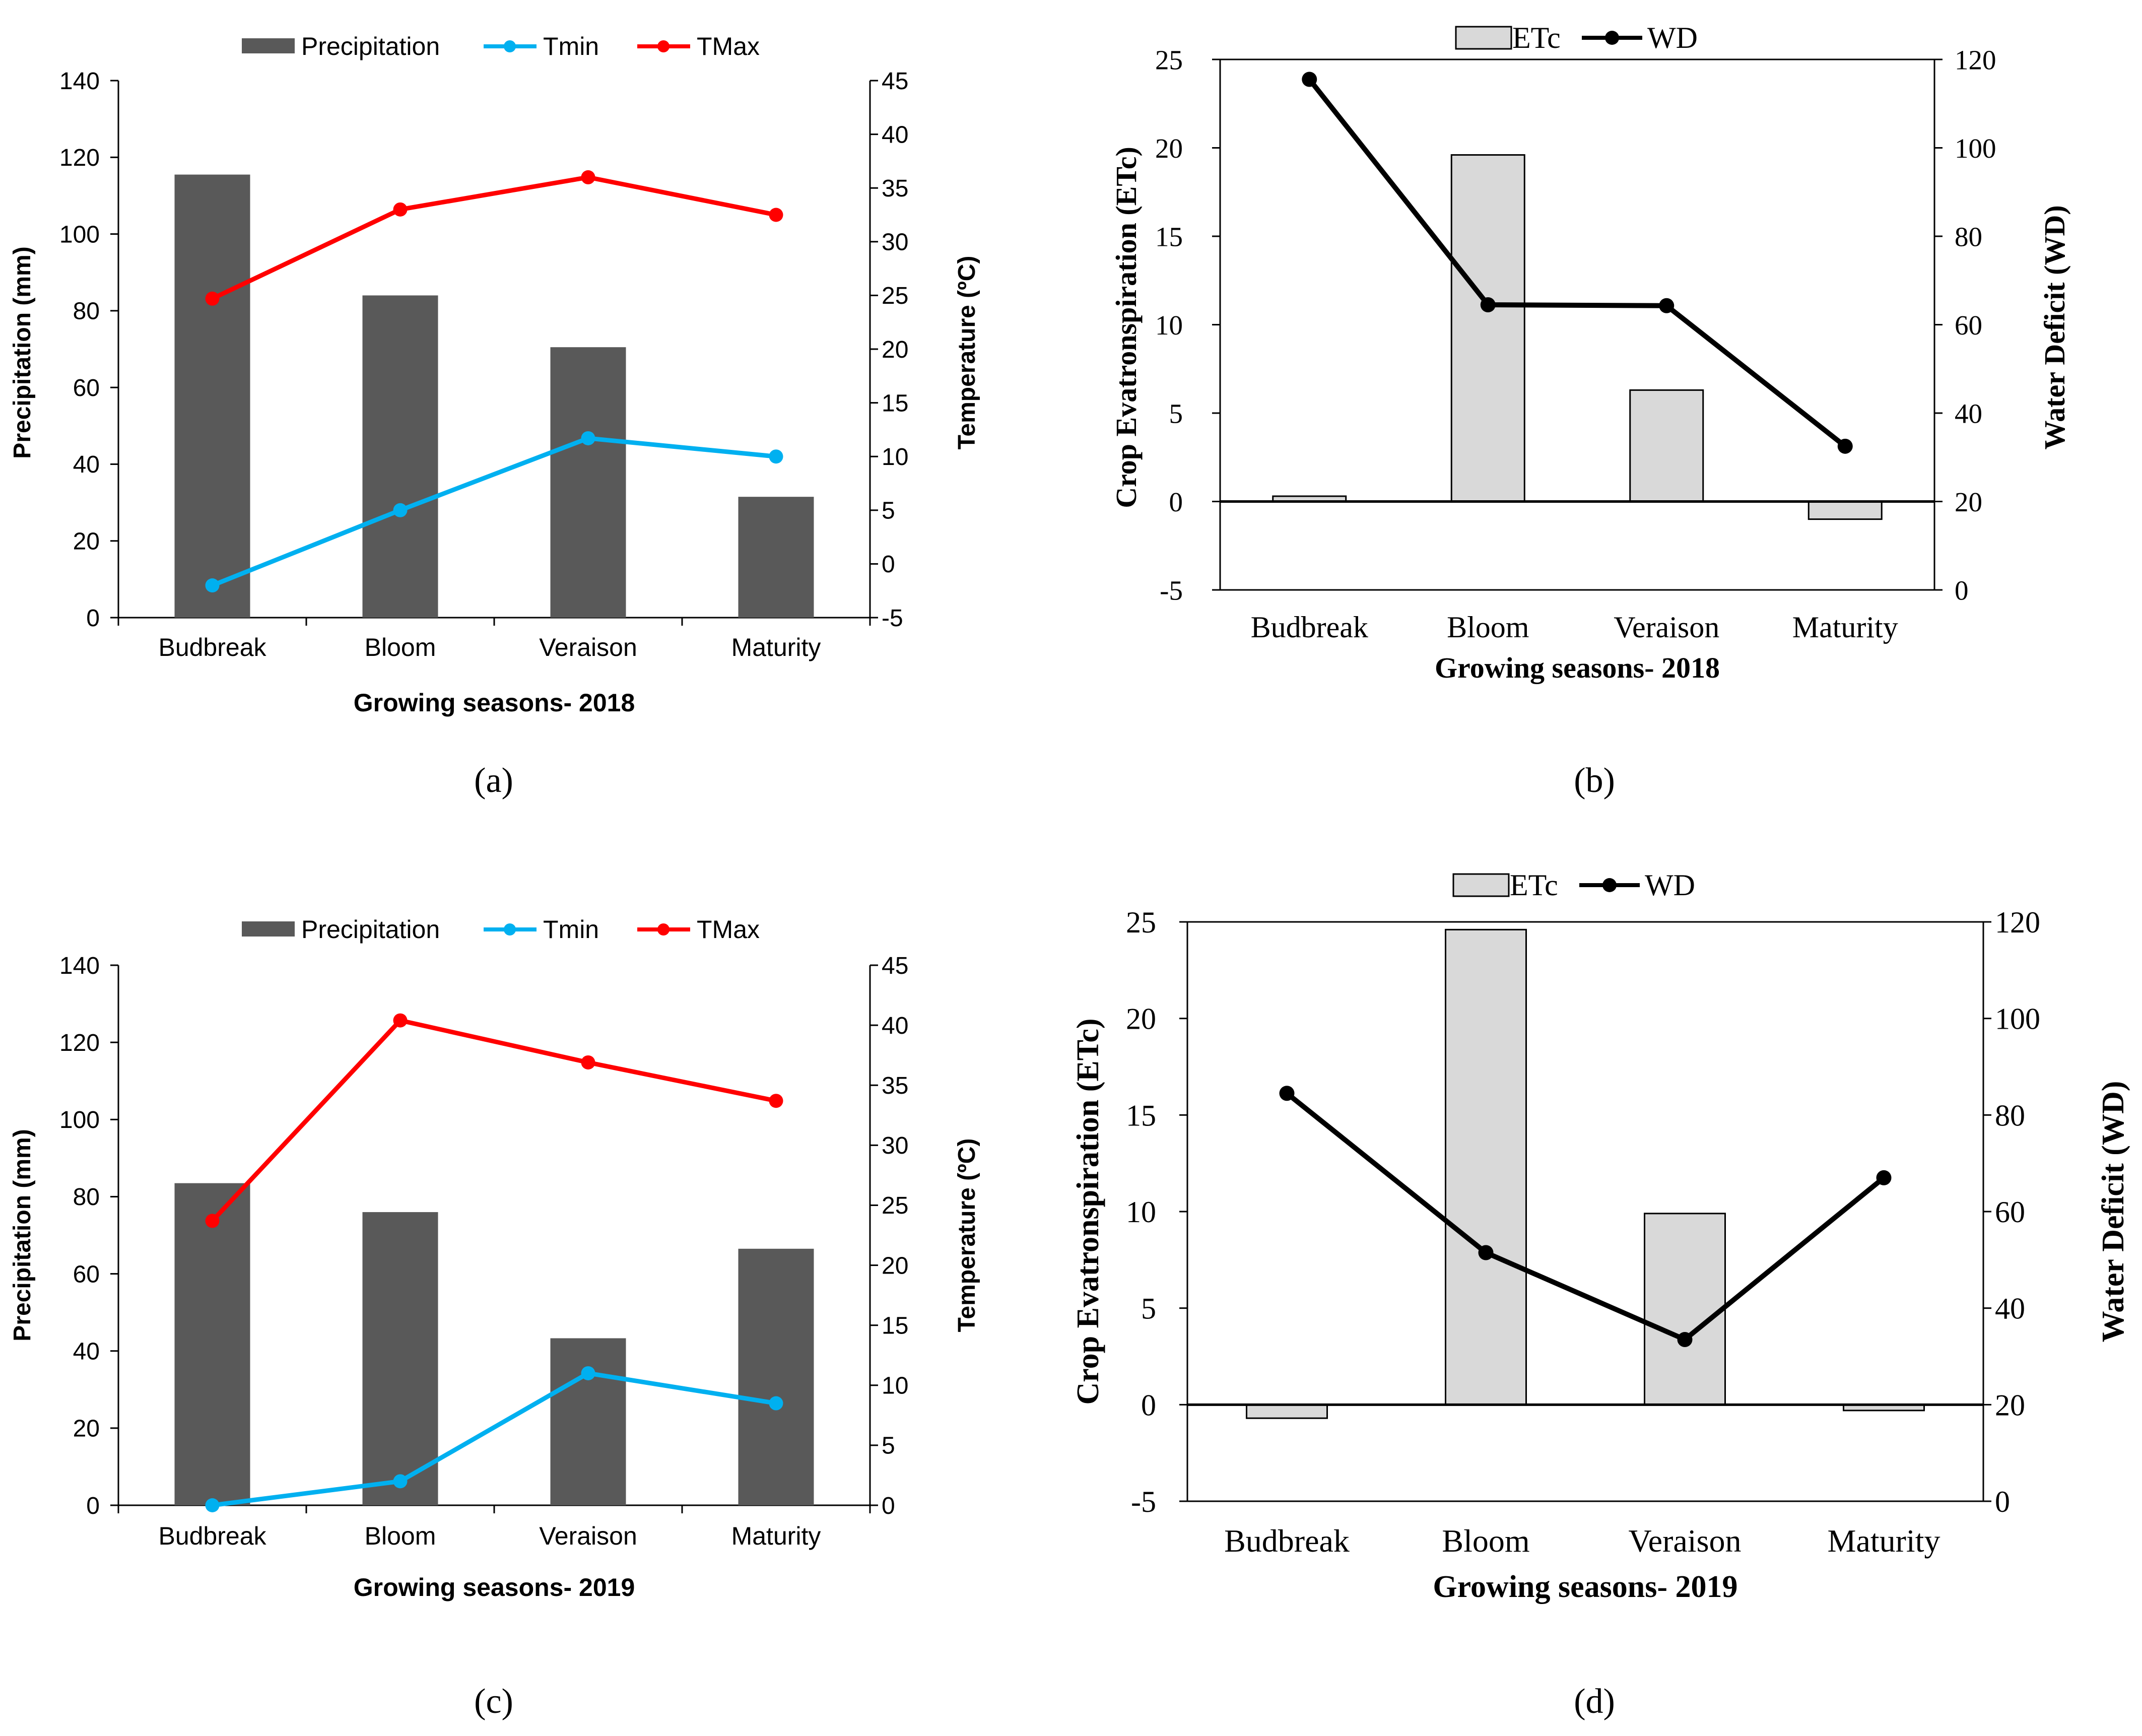 The height and width of the screenshot is (1736, 2142). I want to click on left-tick-label: 15, so click(1141, 1115).